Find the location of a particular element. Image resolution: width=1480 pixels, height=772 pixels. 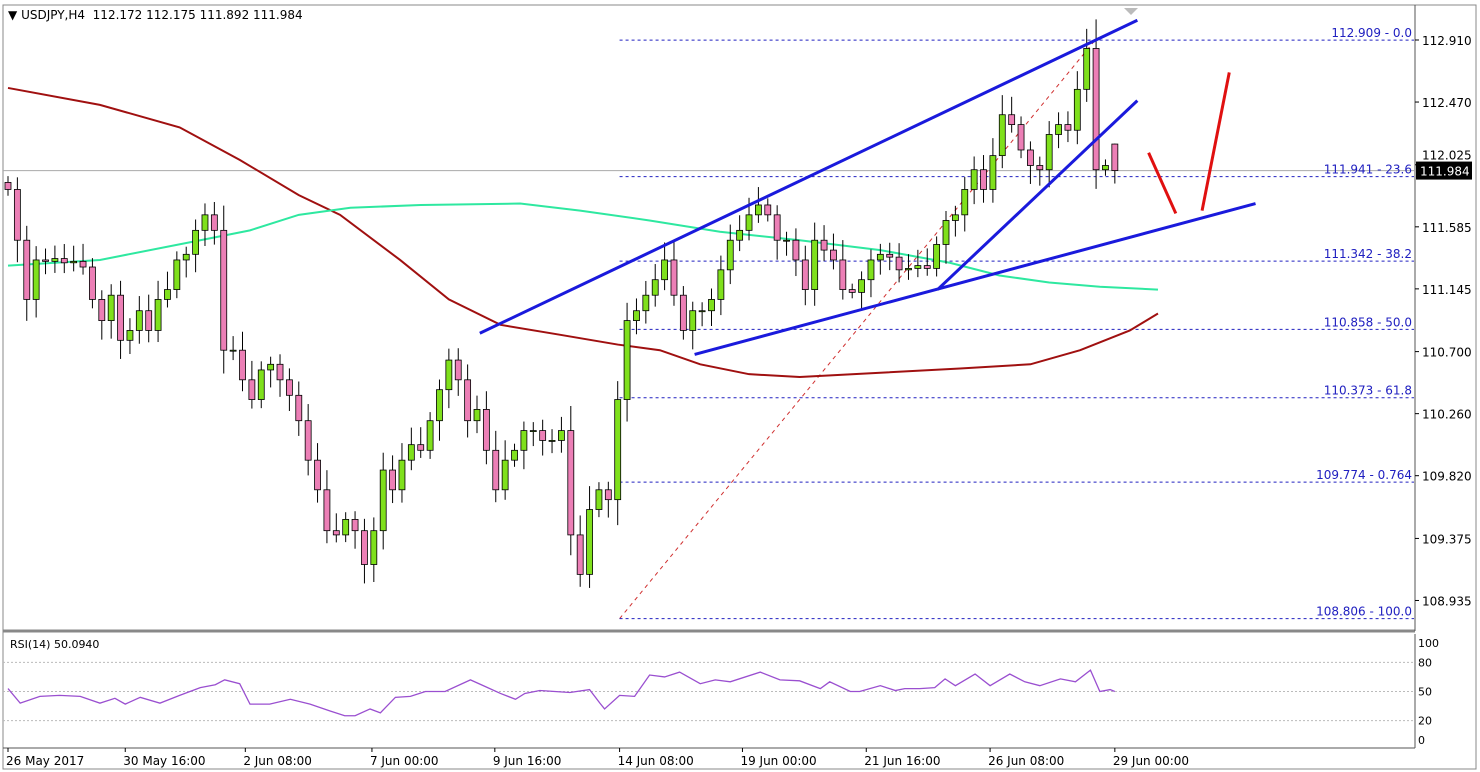

ohlc-close: 111.984 is located at coordinates (278, 15).